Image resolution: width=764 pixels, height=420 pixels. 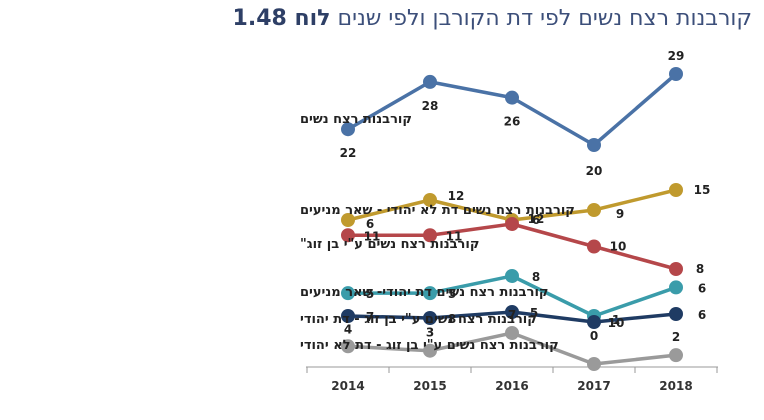 I want to click on series-line, so click(x=512, y=109).